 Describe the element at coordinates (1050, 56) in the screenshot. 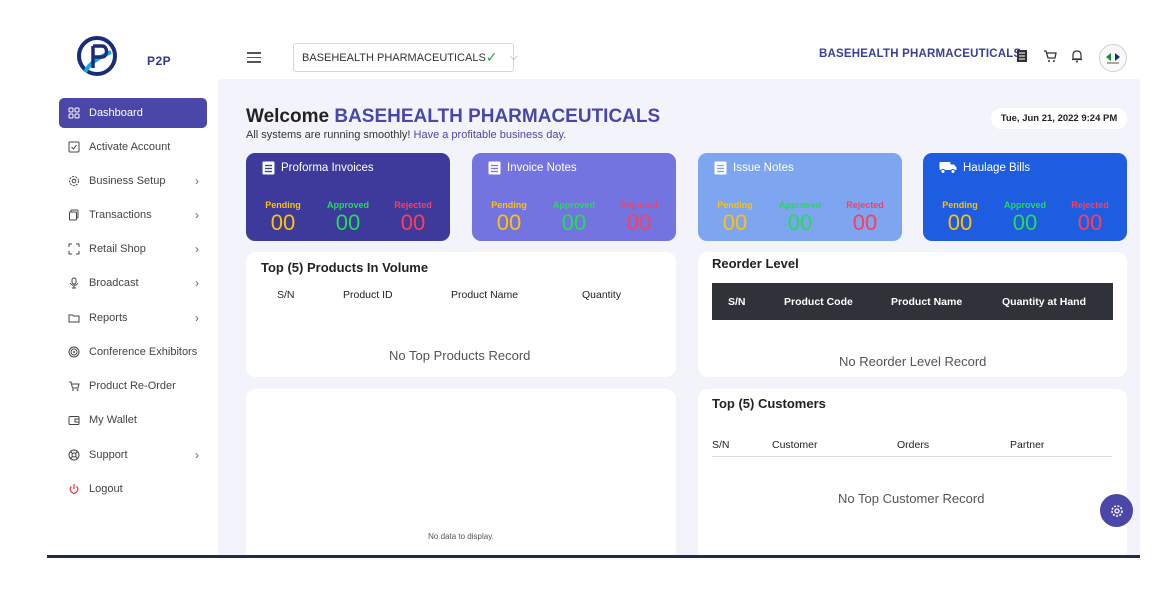

I see `cart-icon` at that location.